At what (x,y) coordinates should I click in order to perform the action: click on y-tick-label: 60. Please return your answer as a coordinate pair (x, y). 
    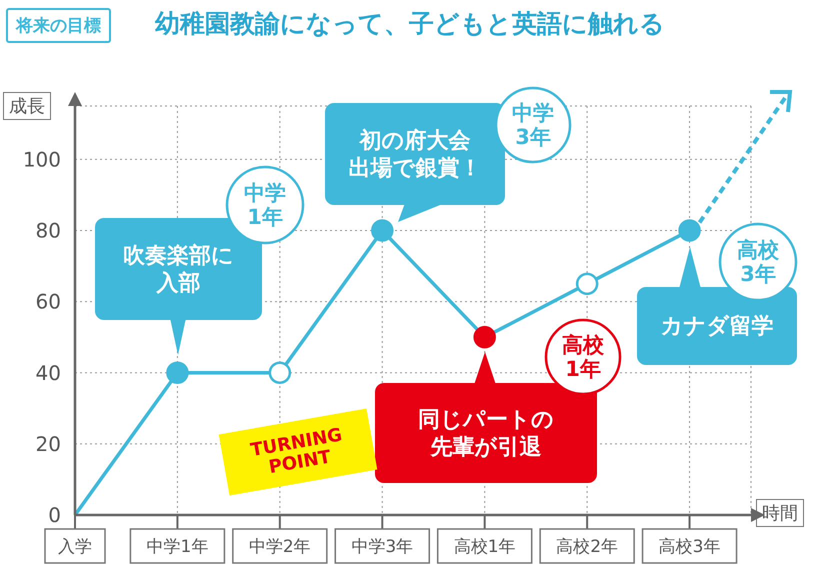
    Looking at the image, I should click on (48, 302).